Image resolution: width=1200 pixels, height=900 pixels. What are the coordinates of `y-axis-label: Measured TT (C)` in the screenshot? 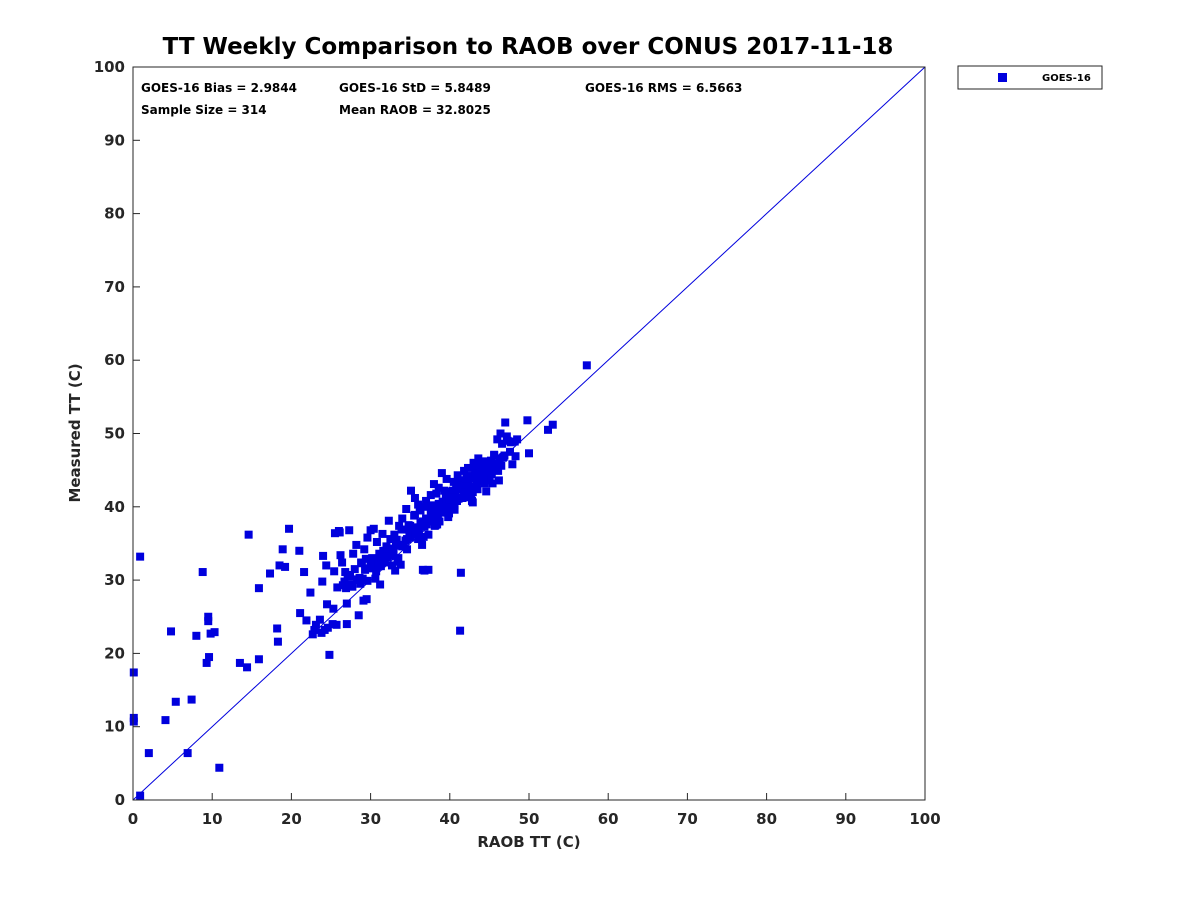 It's located at (75, 432).